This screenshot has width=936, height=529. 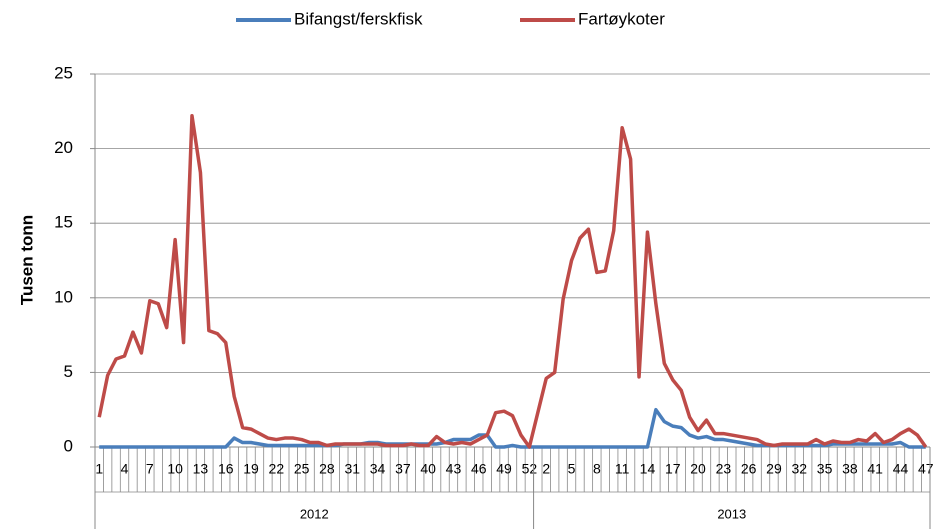 I want to click on x-tick-label: 52, so click(x=530, y=469).